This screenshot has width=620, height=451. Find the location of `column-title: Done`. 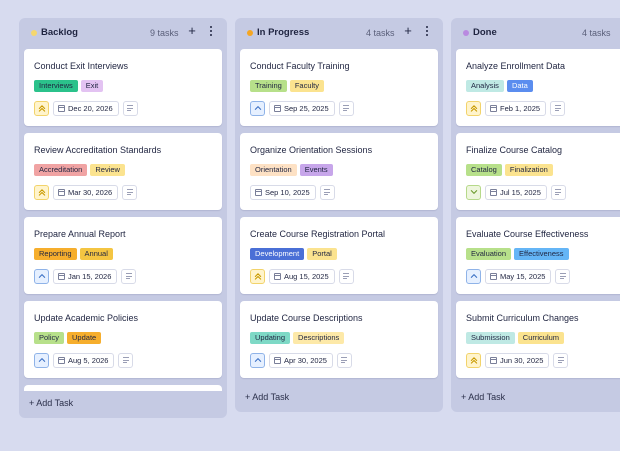

column-title: Done is located at coordinates (485, 32).